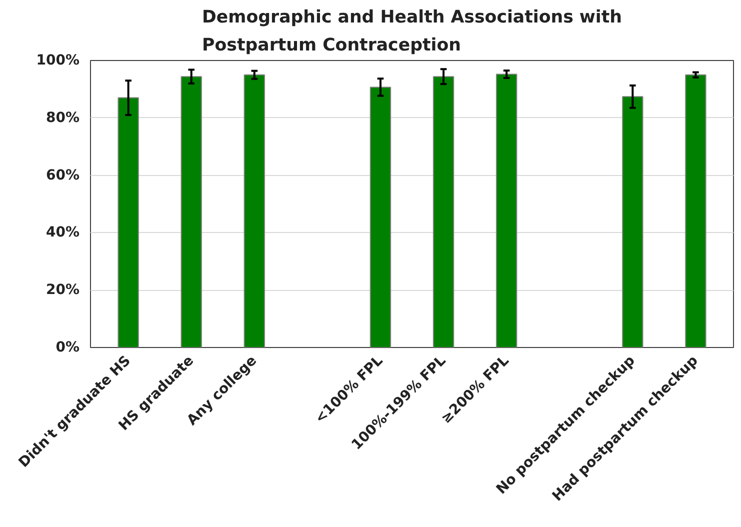 This screenshot has width=741, height=527. Describe the element at coordinates (63, 175) in the screenshot. I see `y-tick-label: 60%` at that location.